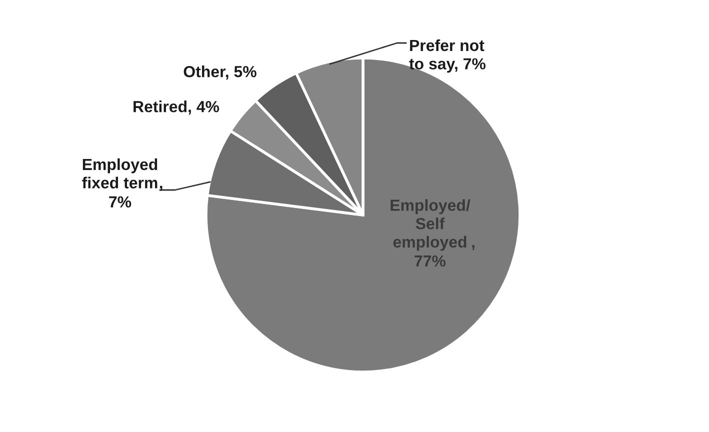 The image size is (709, 432). What do you see at coordinates (177, 107) in the screenshot?
I see `slice-label: Retired, 4%` at bounding box center [177, 107].